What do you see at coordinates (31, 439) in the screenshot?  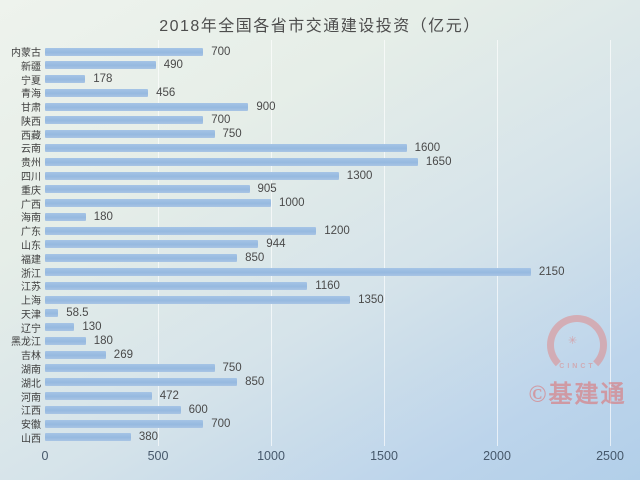 I see `category-label: 山西` at bounding box center [31, 439].